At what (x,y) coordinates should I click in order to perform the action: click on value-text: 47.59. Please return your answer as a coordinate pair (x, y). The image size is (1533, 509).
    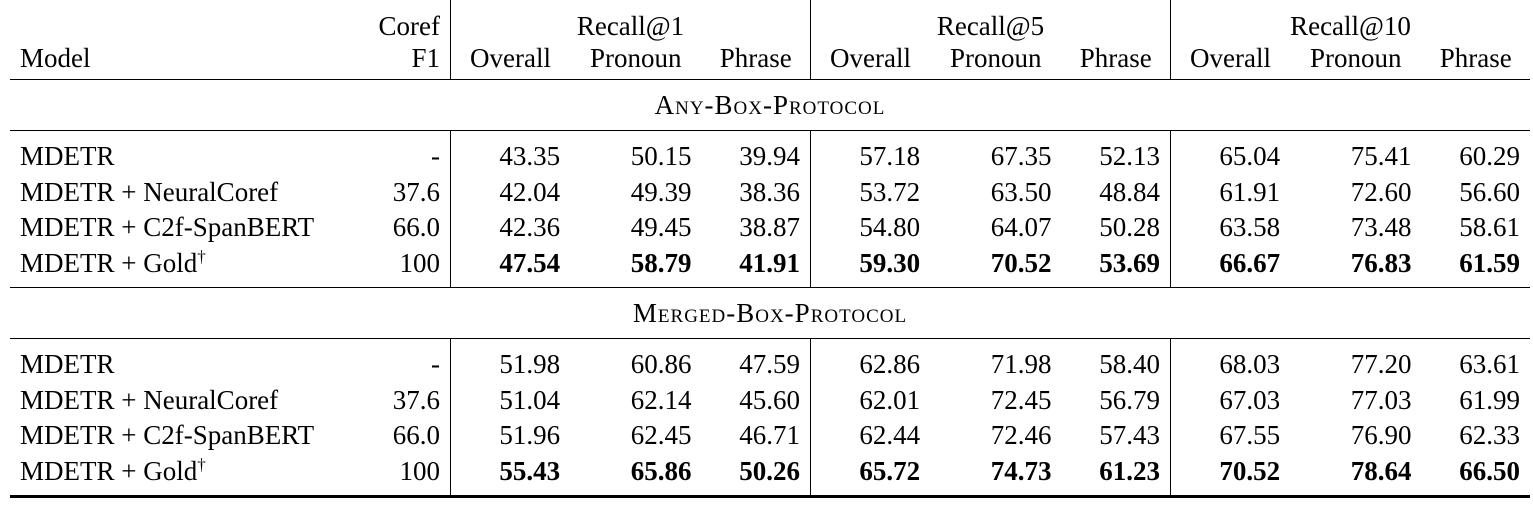
    Looking at the image, I should click on (769, 364).